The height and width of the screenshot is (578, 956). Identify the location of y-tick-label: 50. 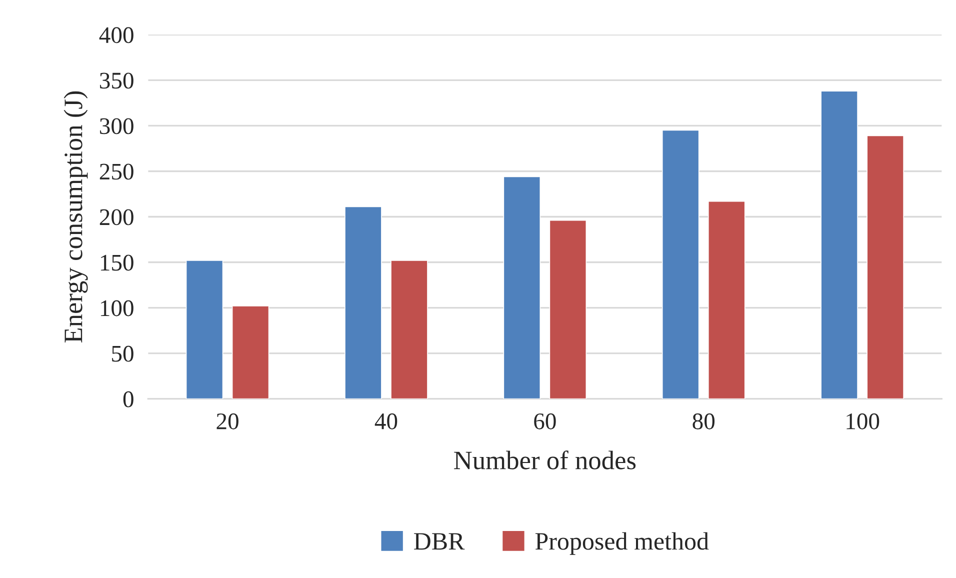
(123, 354).